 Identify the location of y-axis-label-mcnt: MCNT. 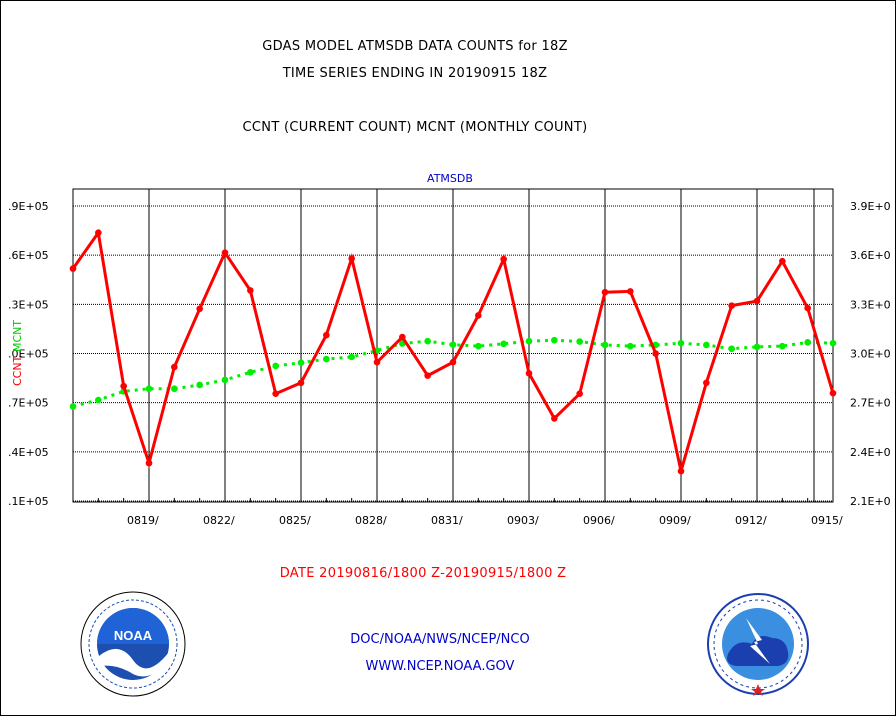
(17, 335).